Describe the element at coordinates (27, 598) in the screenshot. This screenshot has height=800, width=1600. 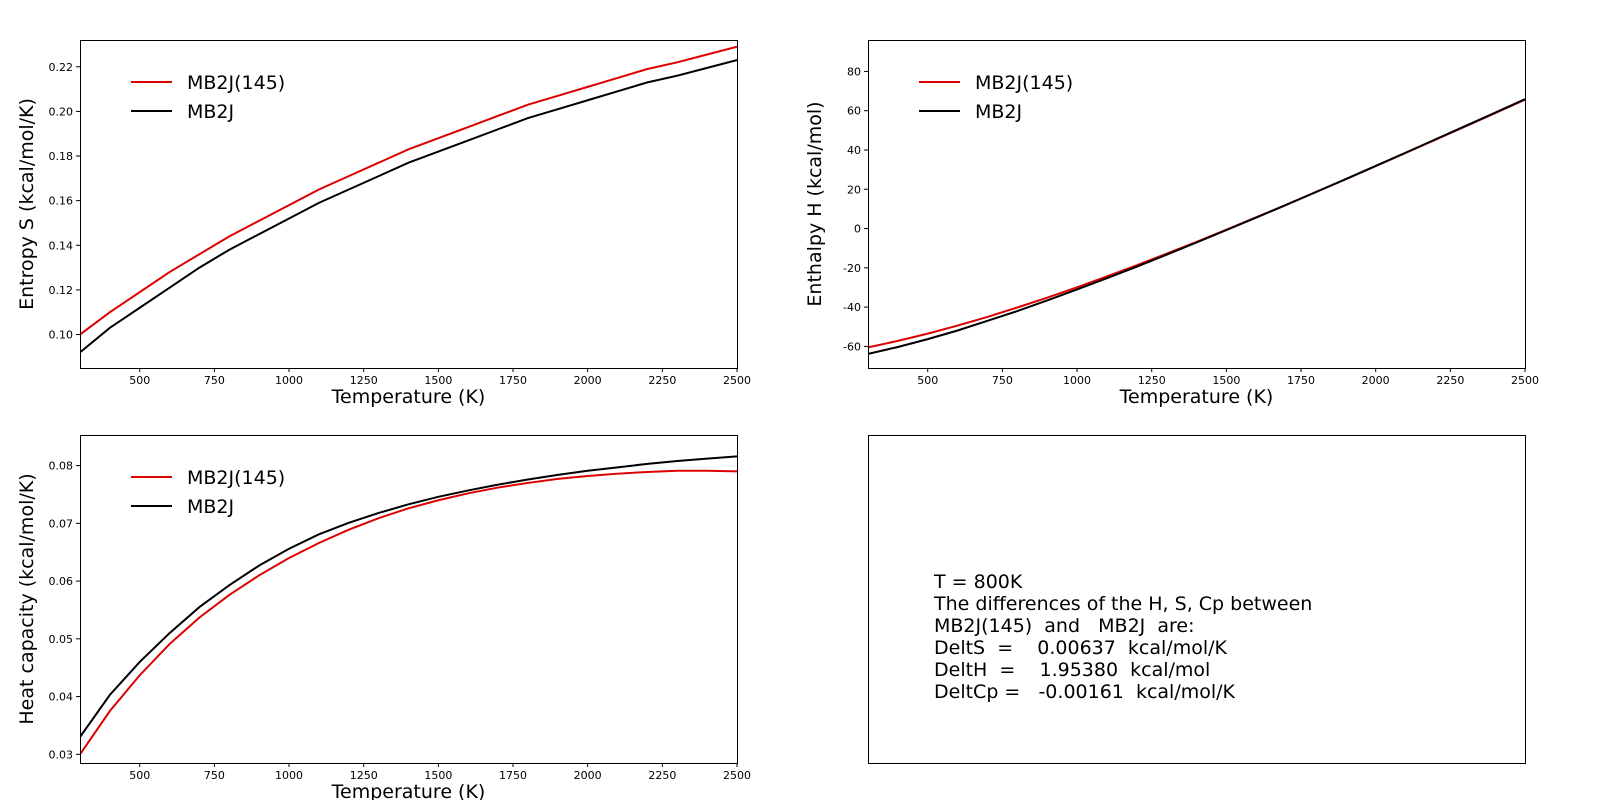
I see `heat-capacity-y-axis-label: Heat capacity (kcal/mol/K)` at that location.